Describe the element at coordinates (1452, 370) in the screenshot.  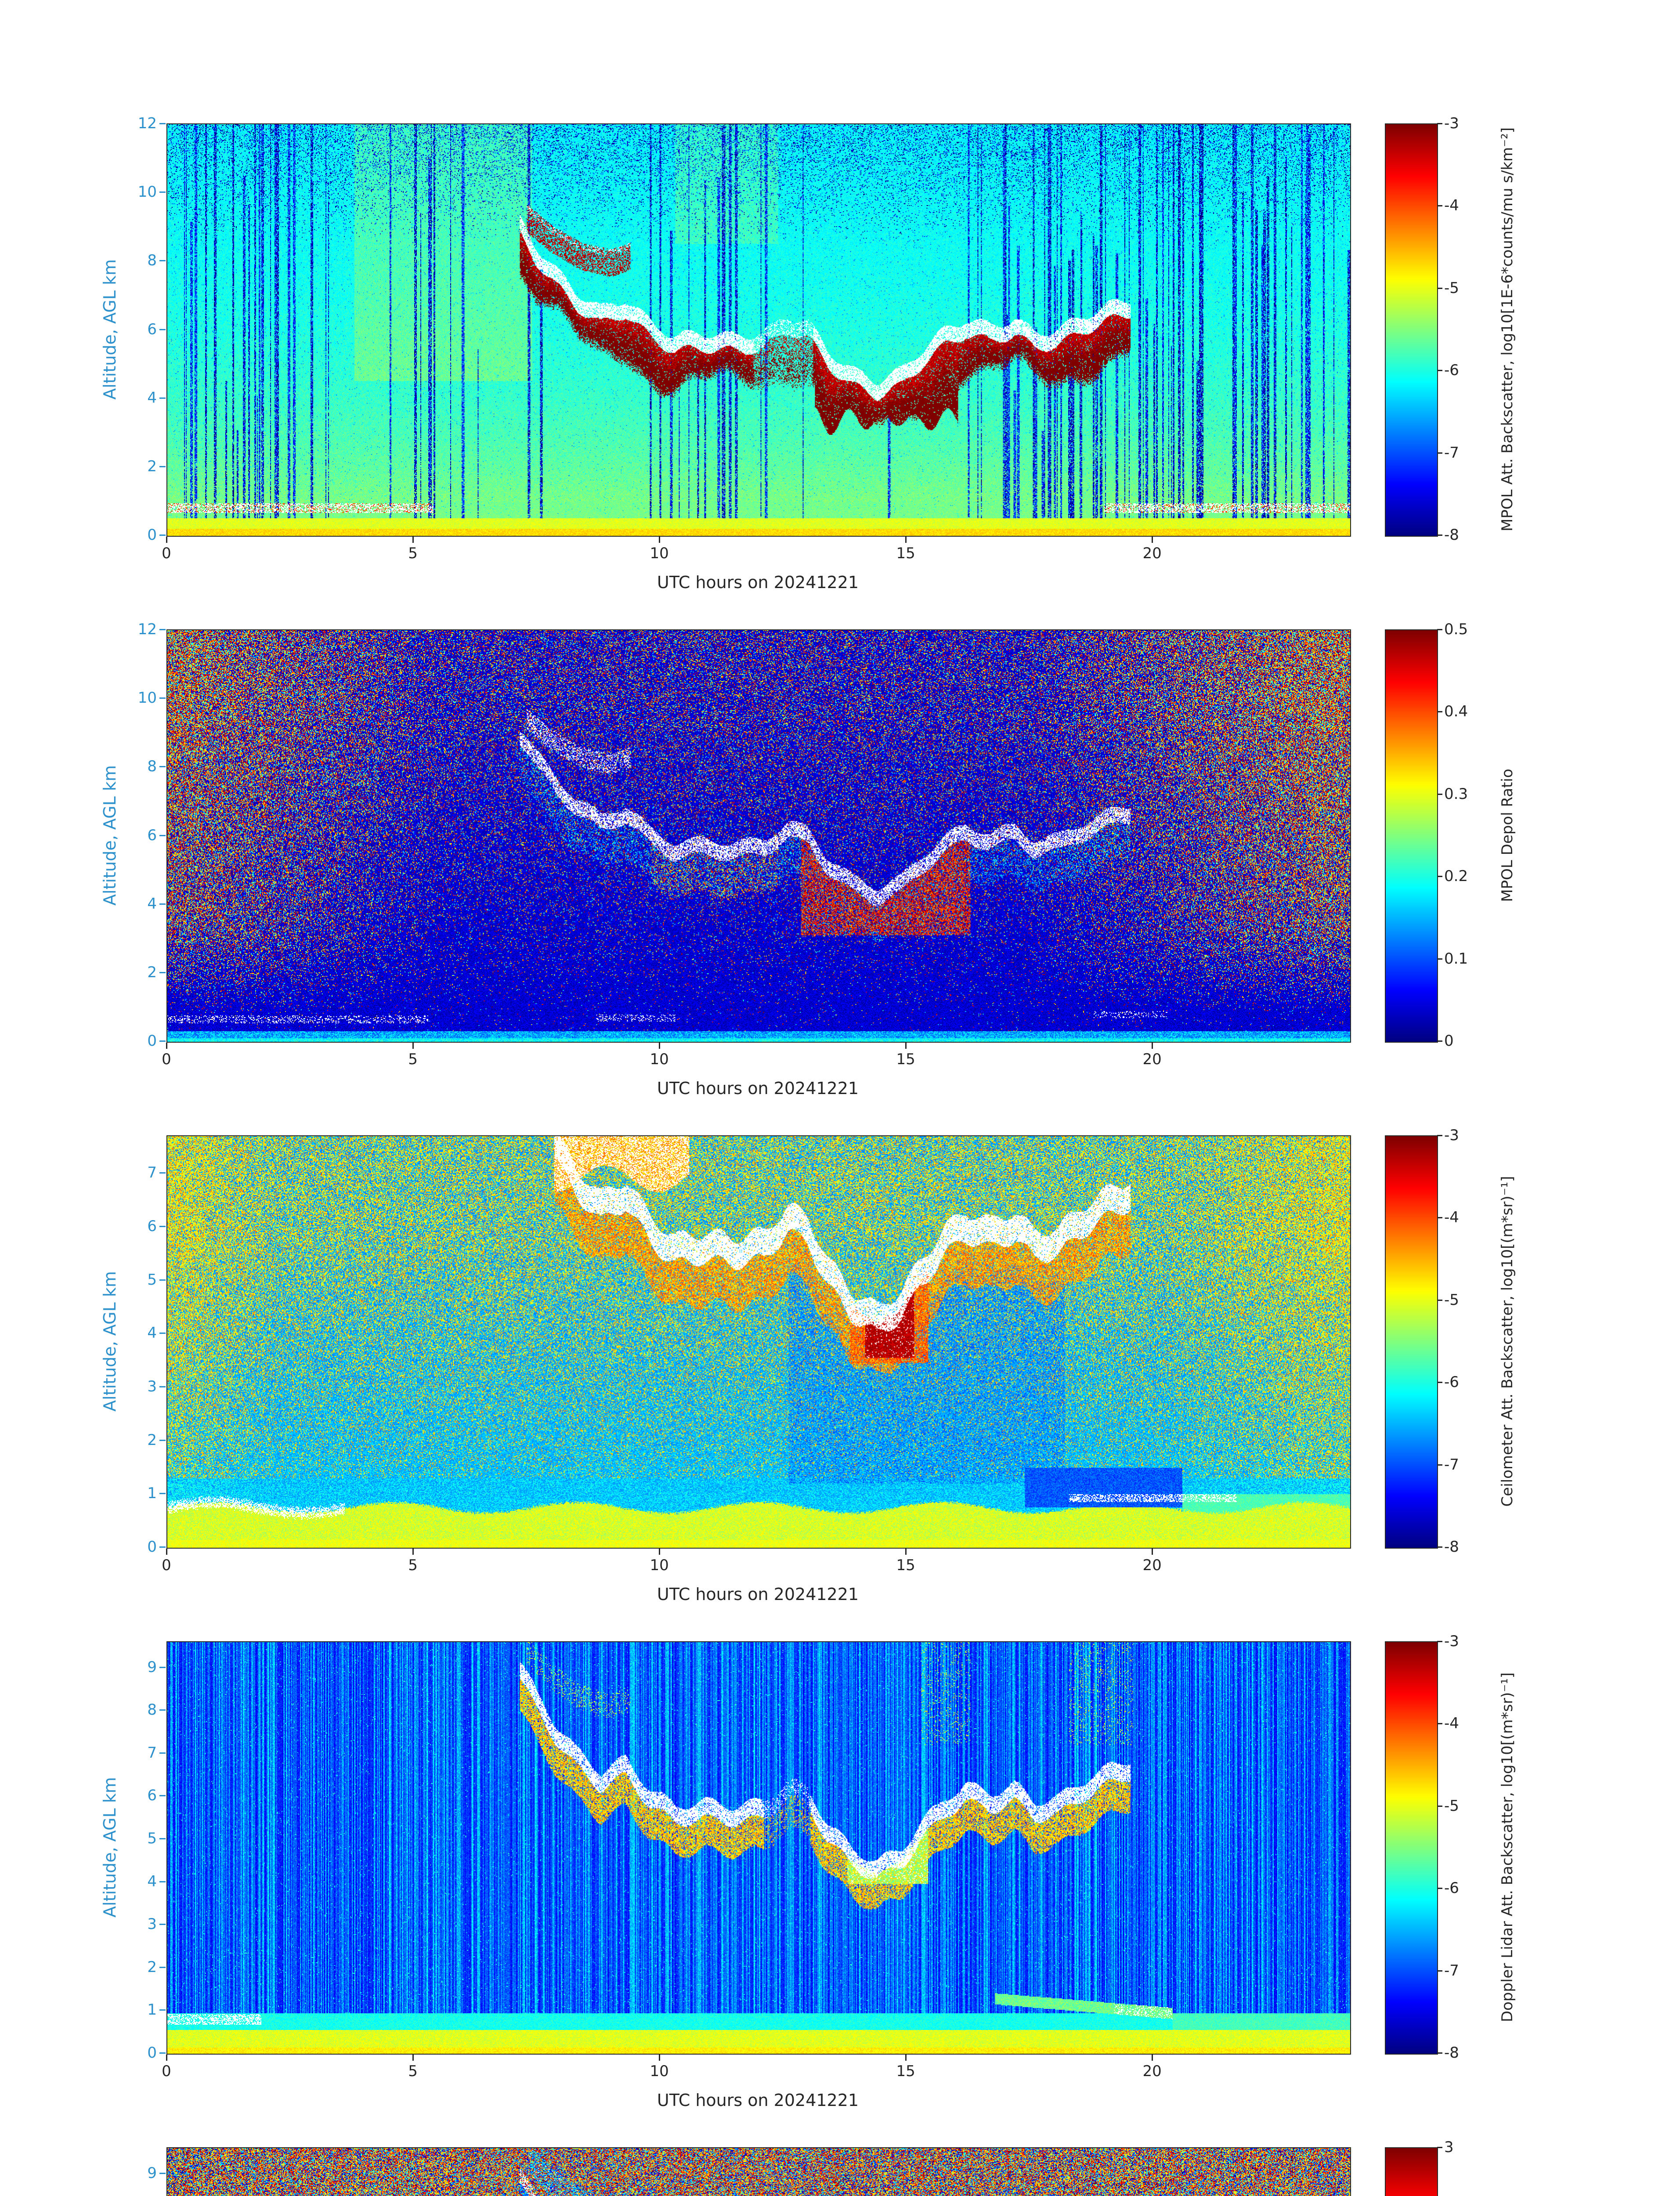
I see `colorbar-tick-label: -6` at that location.